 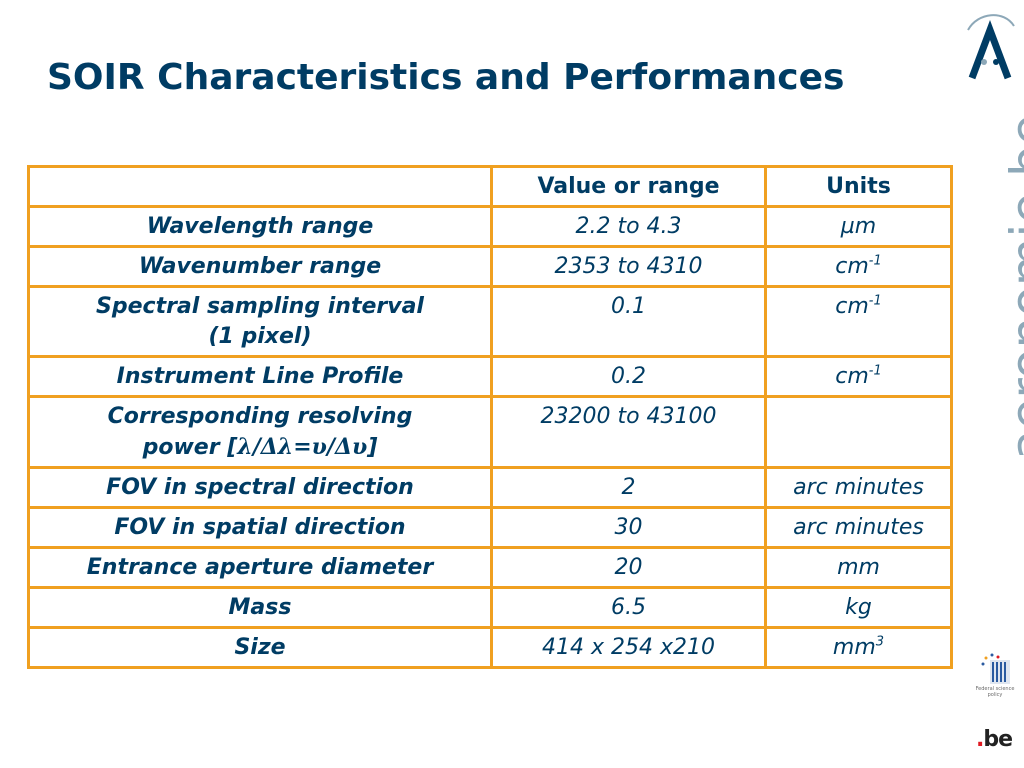 I want to click on param-cell: Wavenumber range, so click(x=260, y=266).